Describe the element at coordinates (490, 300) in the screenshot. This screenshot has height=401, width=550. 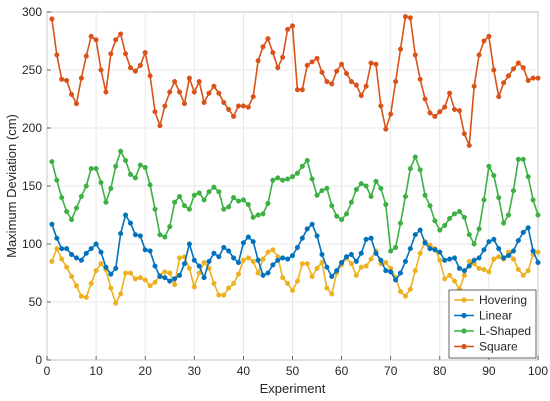
I see `legend-item-hovering: Hovering` at that location.